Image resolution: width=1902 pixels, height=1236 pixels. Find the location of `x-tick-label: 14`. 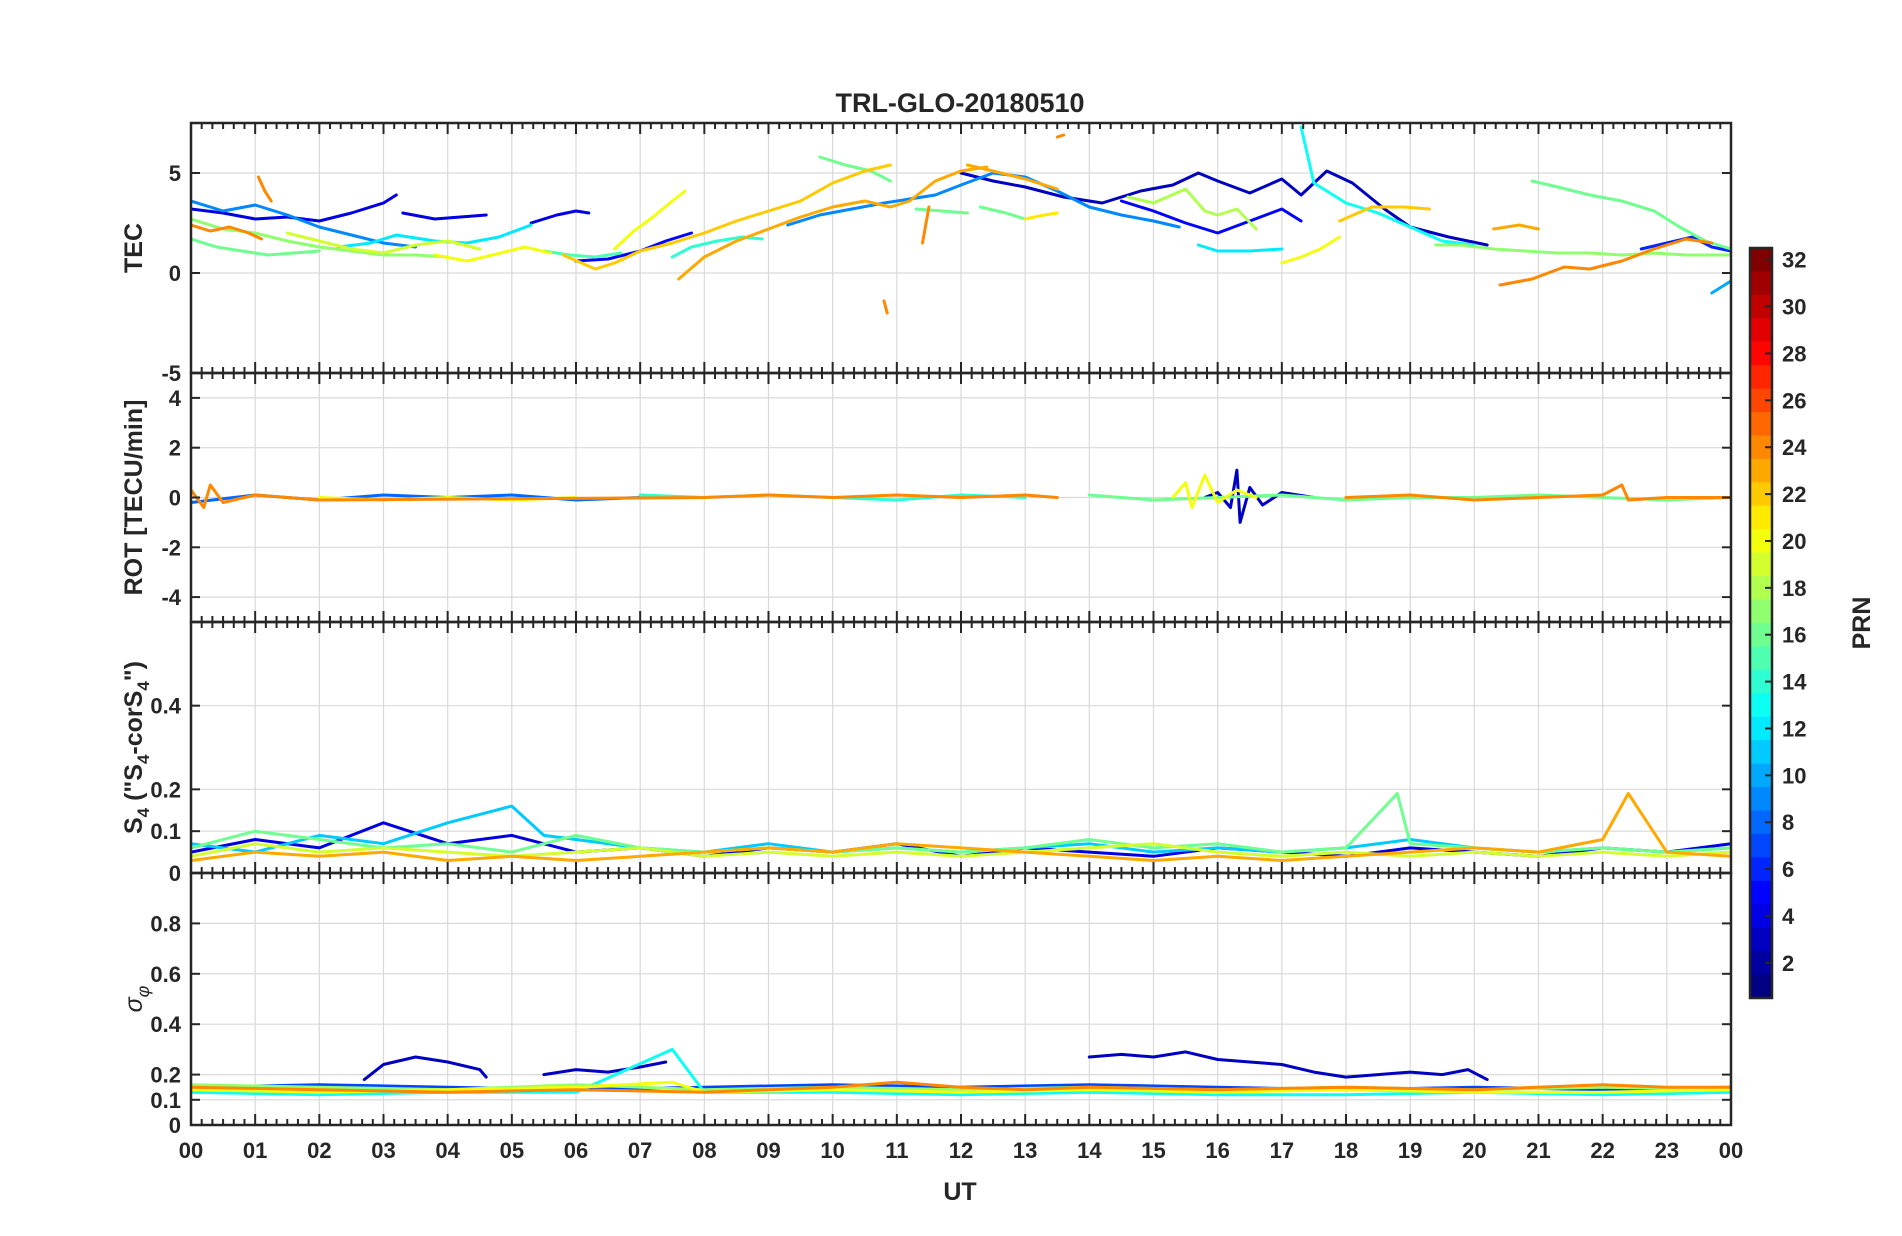

x-tick-label: 14 is located at coordinates (1089, 1150).